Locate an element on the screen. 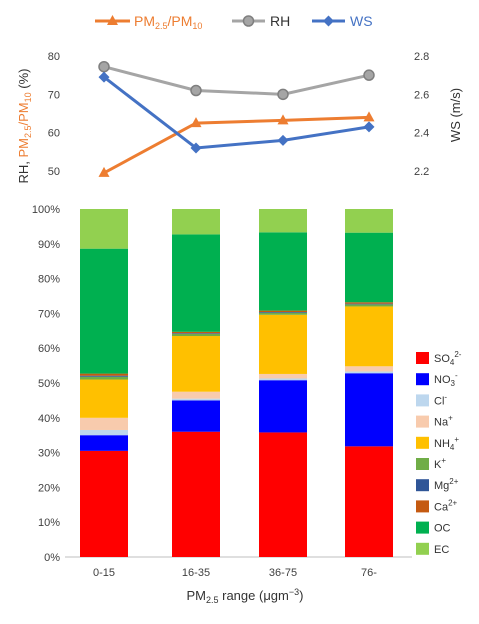 The height and width of the screenshot is (624, 479). right-y-tick-label: 2.2 is located at coordinates (421, 172).